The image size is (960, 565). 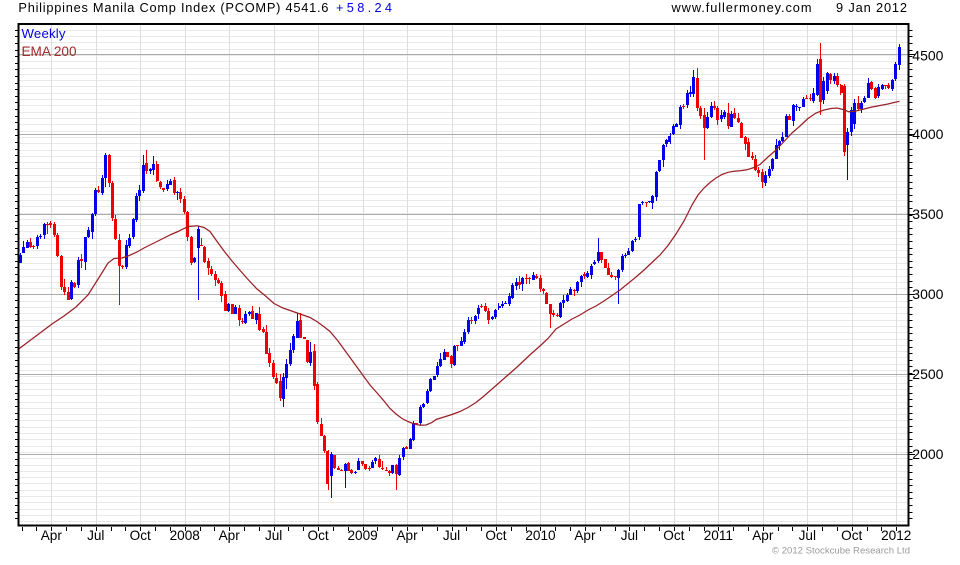 I want to click on svg-text: 3500, so click(x=927, y=214).